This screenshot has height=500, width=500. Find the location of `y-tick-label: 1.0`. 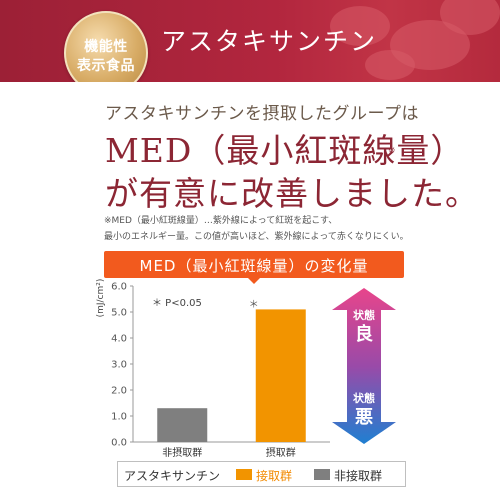

y-tick-label: 1.0 is located at coordinates (119, 417).